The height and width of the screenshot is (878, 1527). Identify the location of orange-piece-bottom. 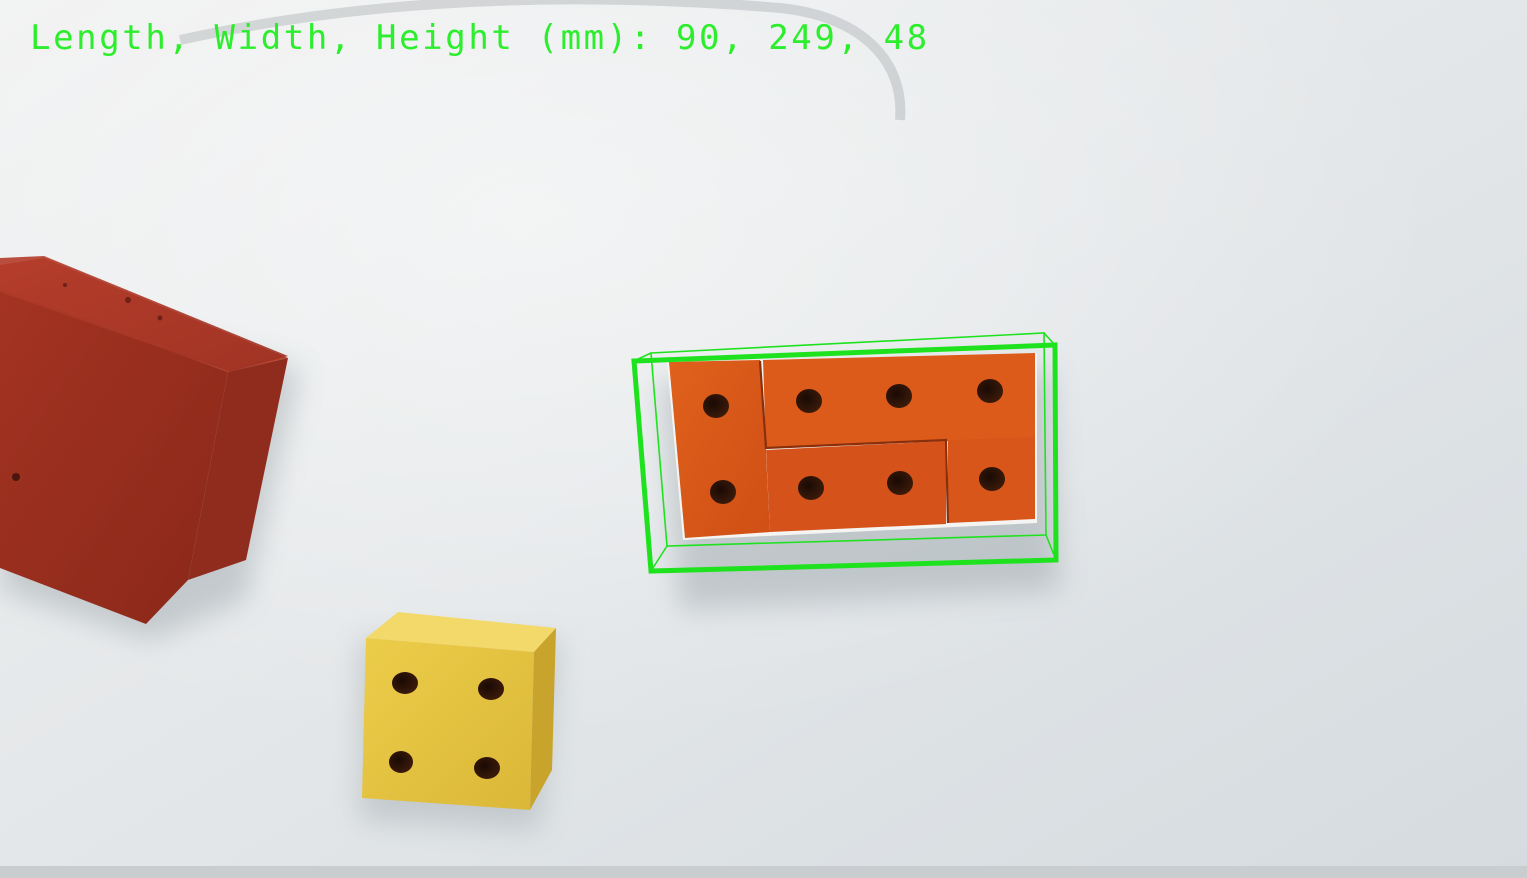
(856, 486).